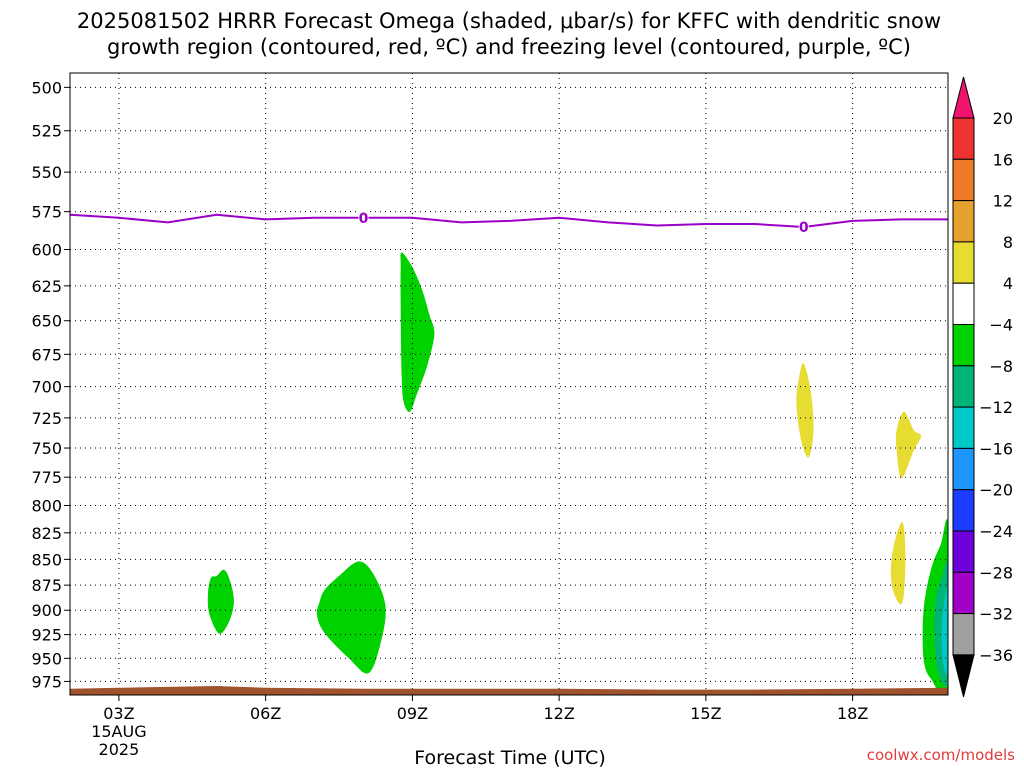 The image size is (1024, 768). What do you see at coordinates (46, 505) in the screenshot?
I see `y-tick-label: 800` at bounding box center [46, 505].